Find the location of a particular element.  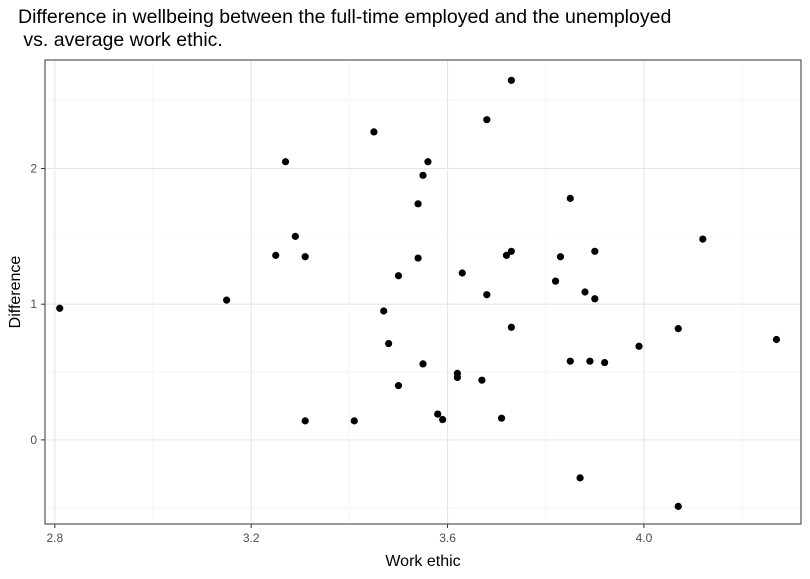

y-tick-label: 0 is located at coordinates (33, 440).